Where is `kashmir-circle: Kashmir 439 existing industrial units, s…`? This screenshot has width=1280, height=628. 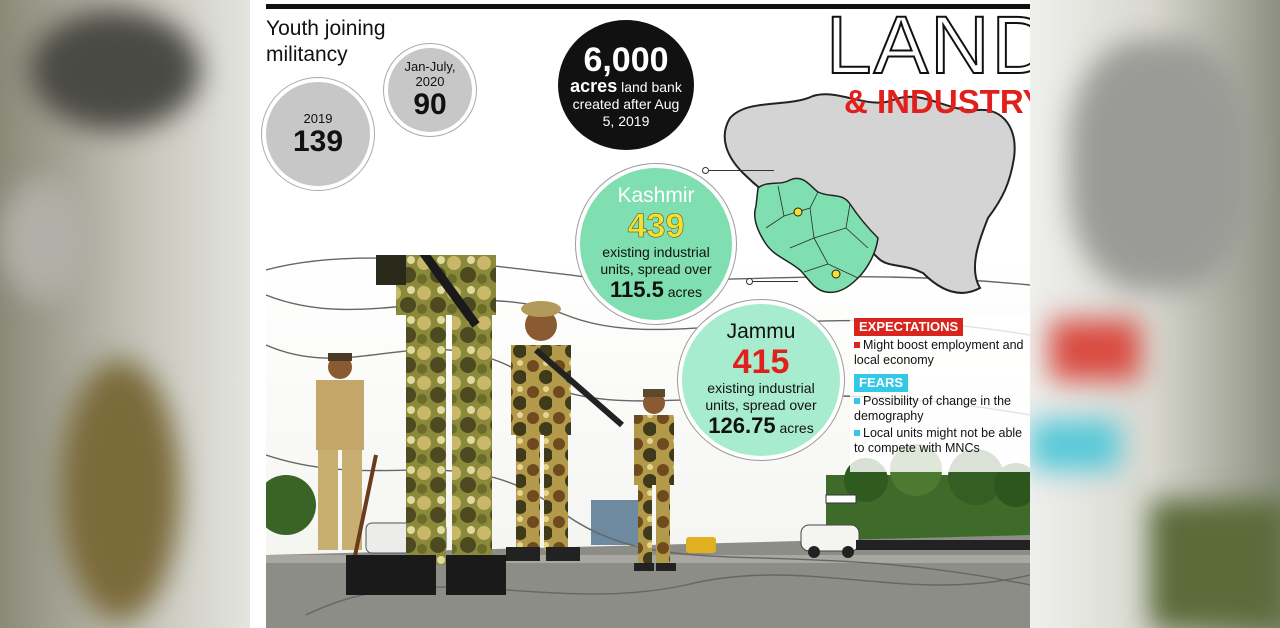 kashmir-circle: Kashmir 439 existing industrial units, s… is located at coordinates (656, 244).